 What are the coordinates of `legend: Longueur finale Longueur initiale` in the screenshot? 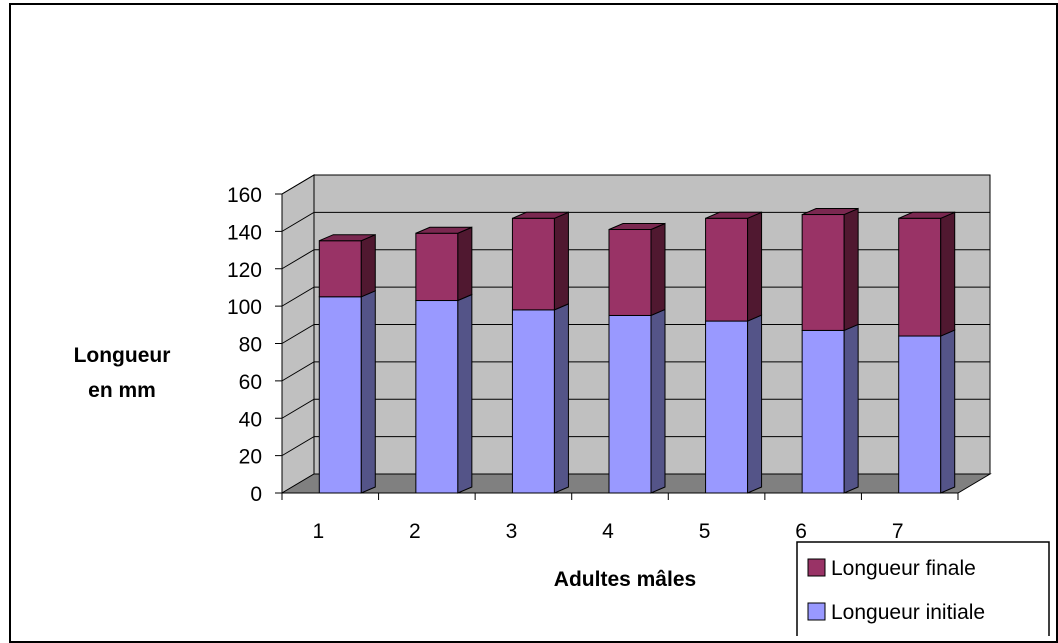 It's located at (923, 588).